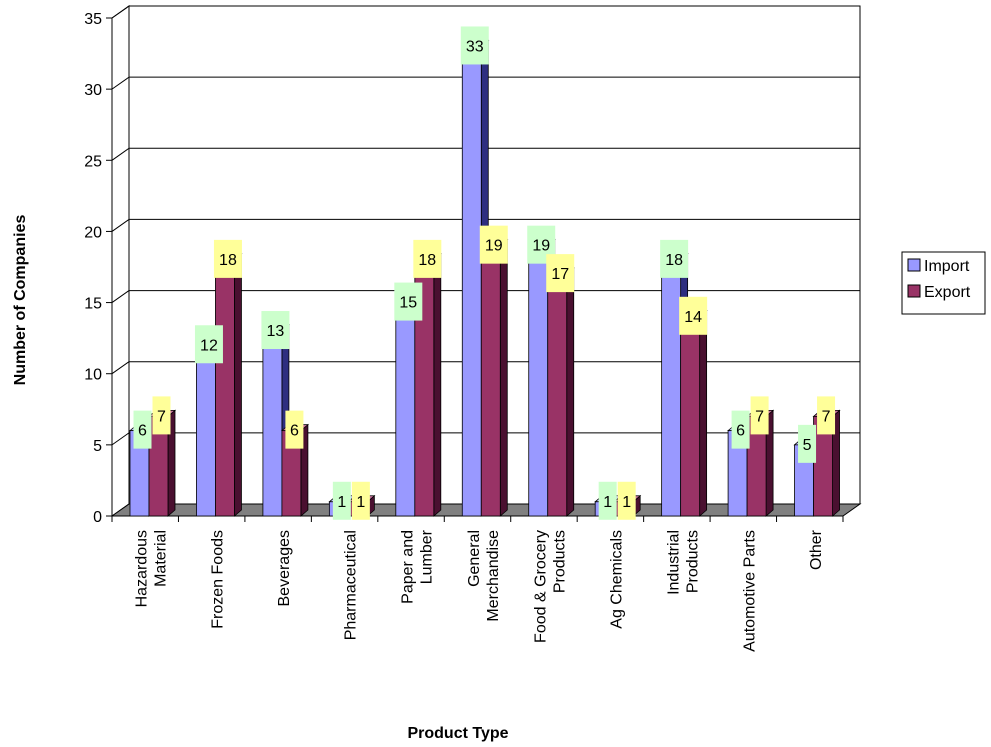  Describe the element at coordinates (427, 556) in the screenshot. I see `x-category-line: Lumber` at that location.